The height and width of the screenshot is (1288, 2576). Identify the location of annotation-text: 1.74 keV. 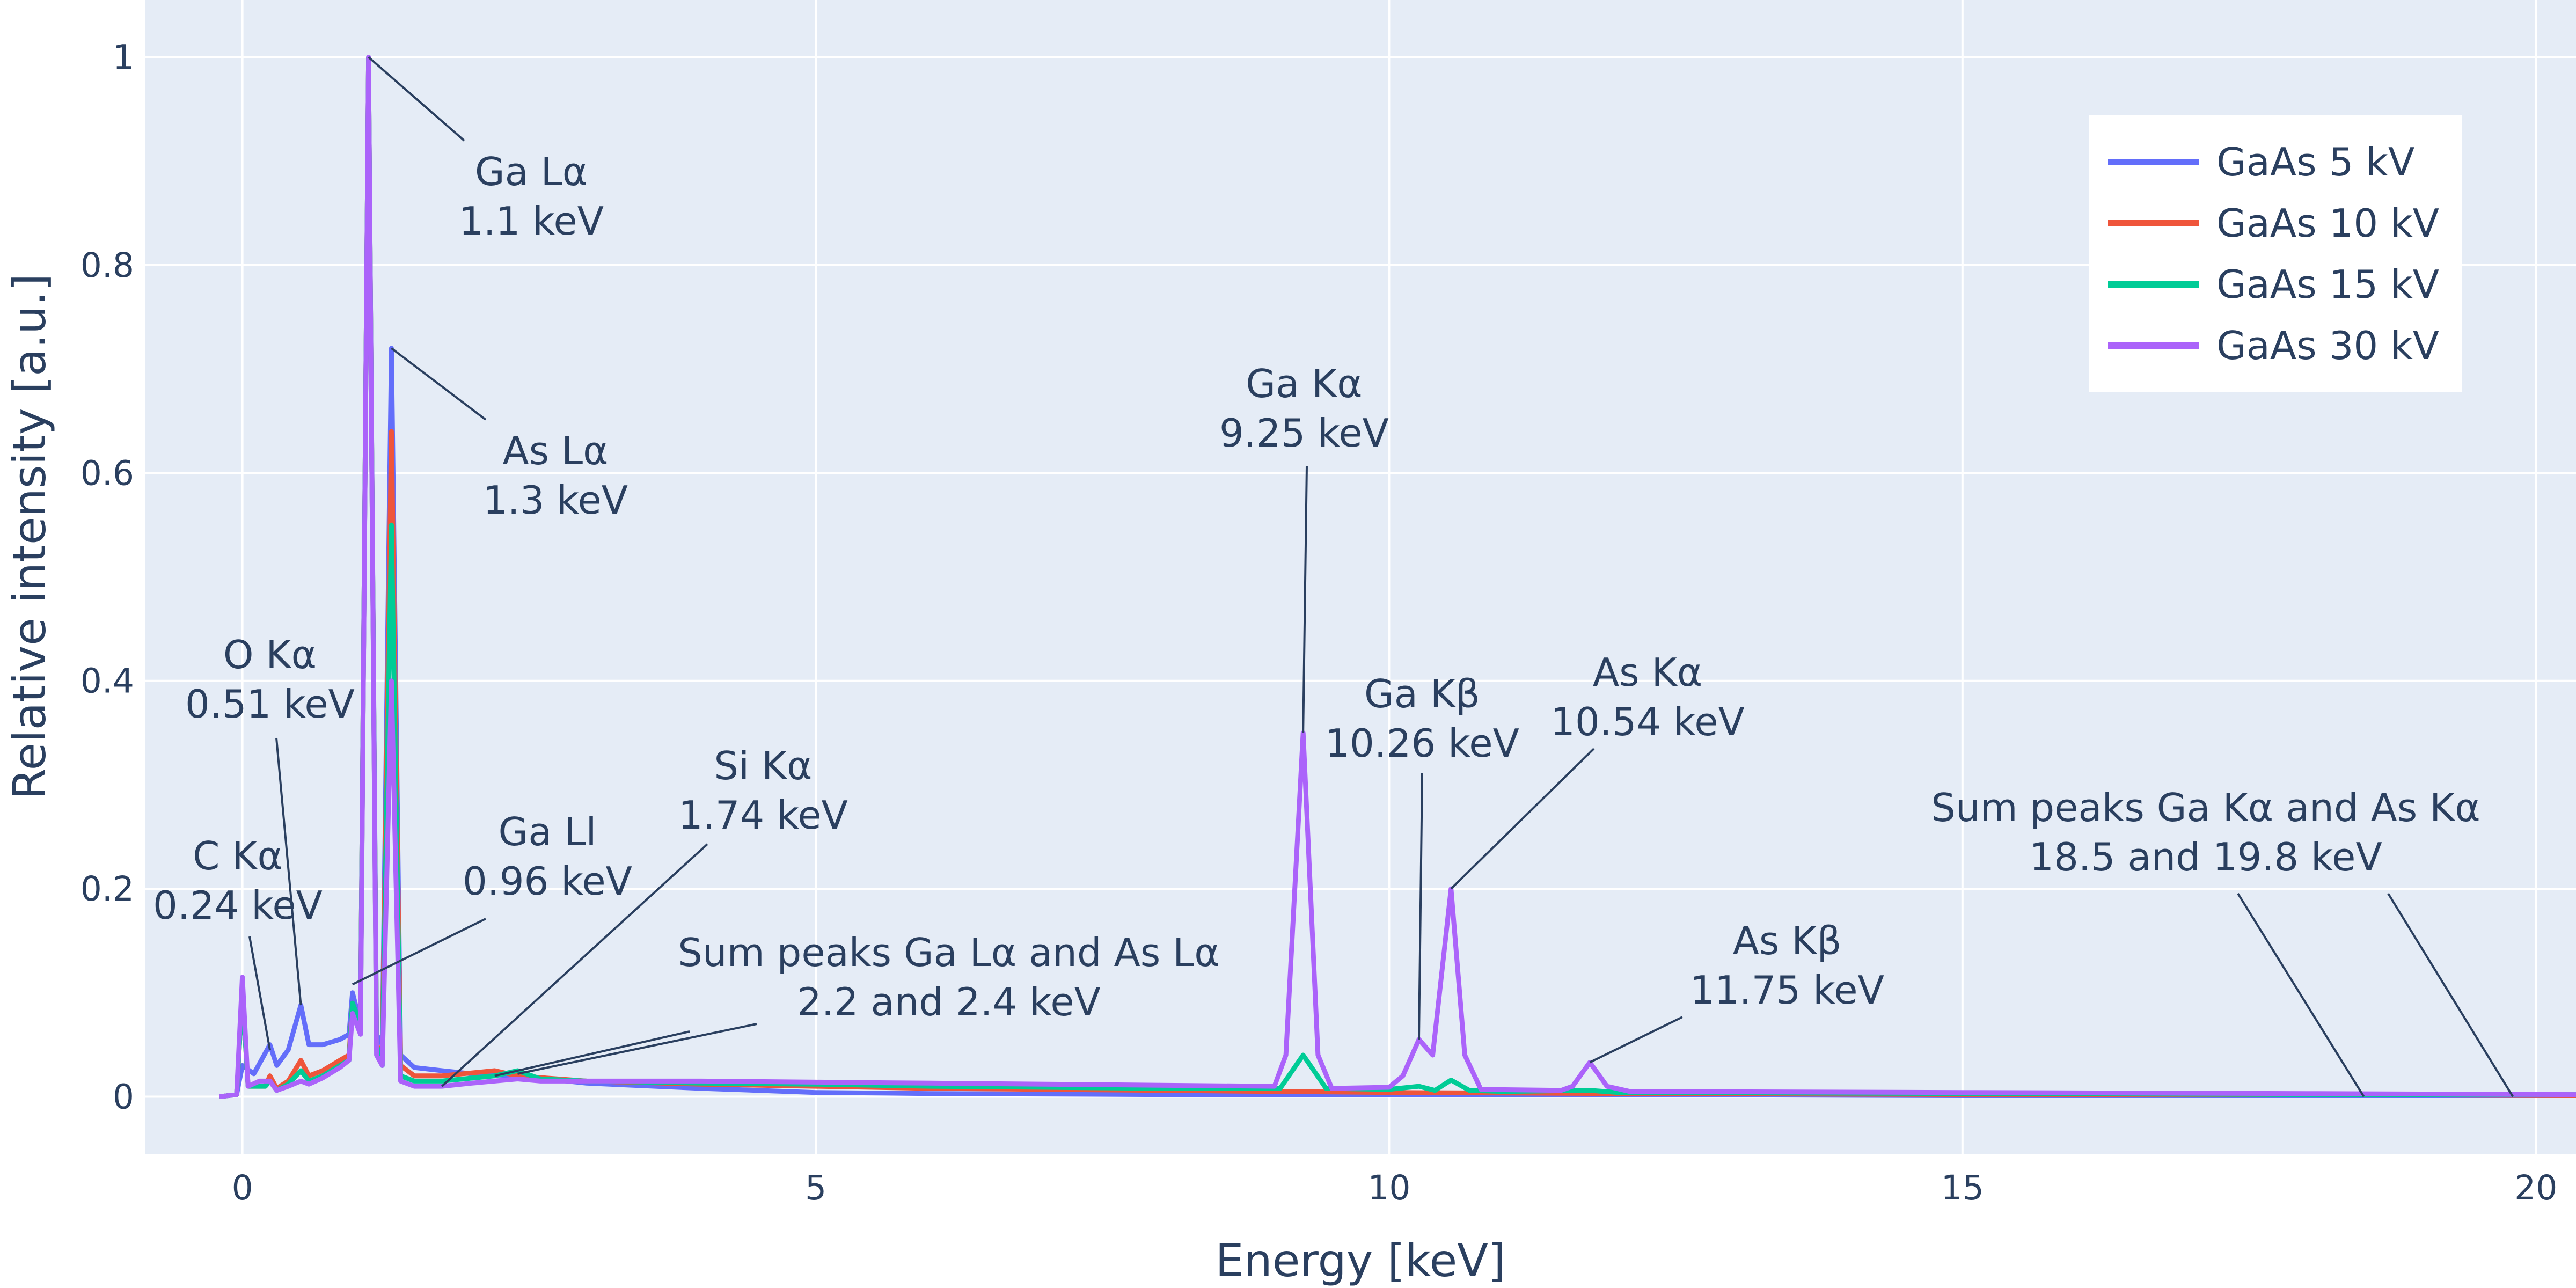
(763, 815).